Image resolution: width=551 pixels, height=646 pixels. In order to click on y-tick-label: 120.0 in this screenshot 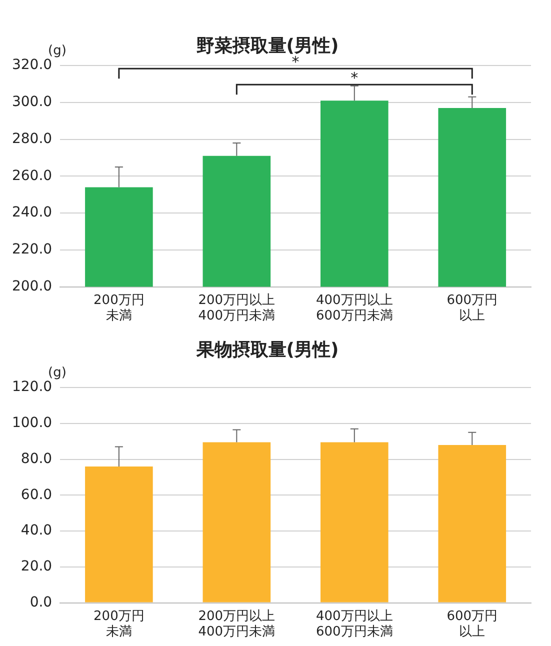, I will do `click(32, 387)`.